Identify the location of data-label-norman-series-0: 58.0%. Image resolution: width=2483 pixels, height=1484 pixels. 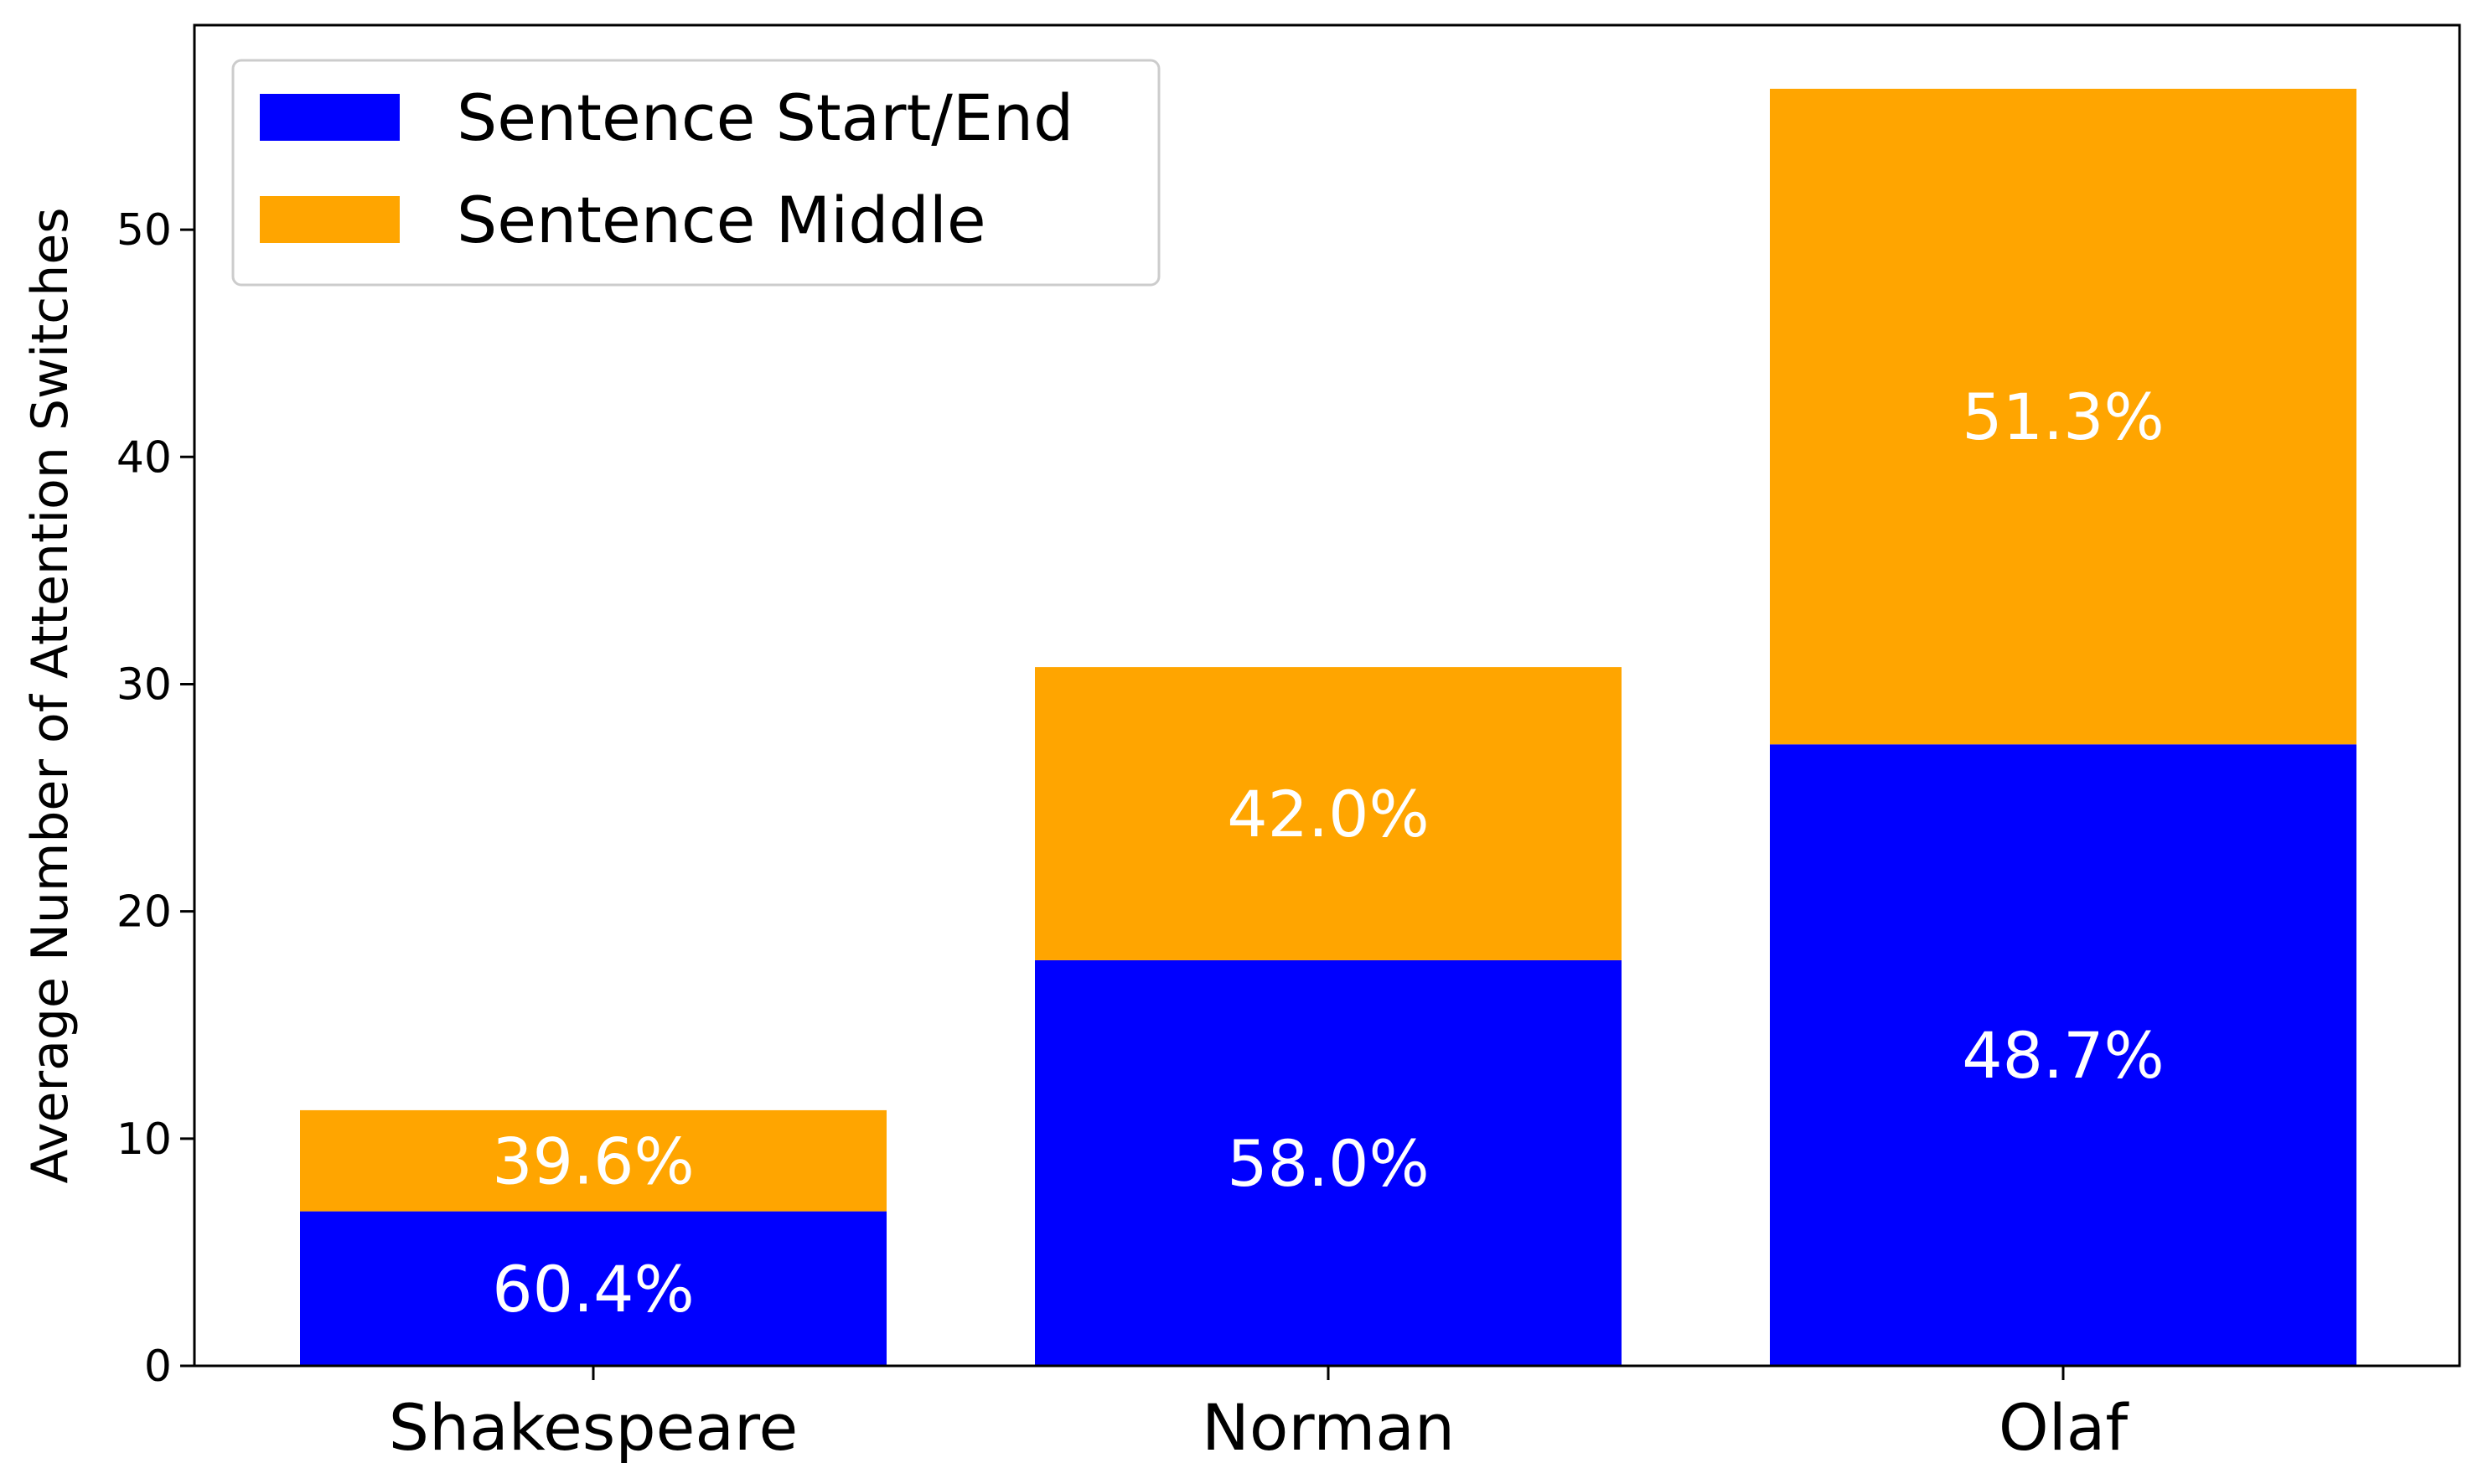
(1328, 1163).